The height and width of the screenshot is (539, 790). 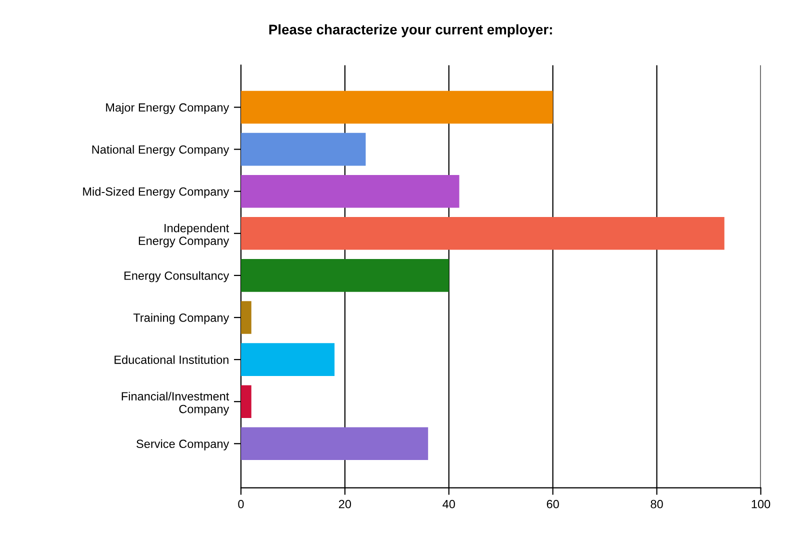 I want to click on x-tick-label: 80, so click(x=656, y=504).